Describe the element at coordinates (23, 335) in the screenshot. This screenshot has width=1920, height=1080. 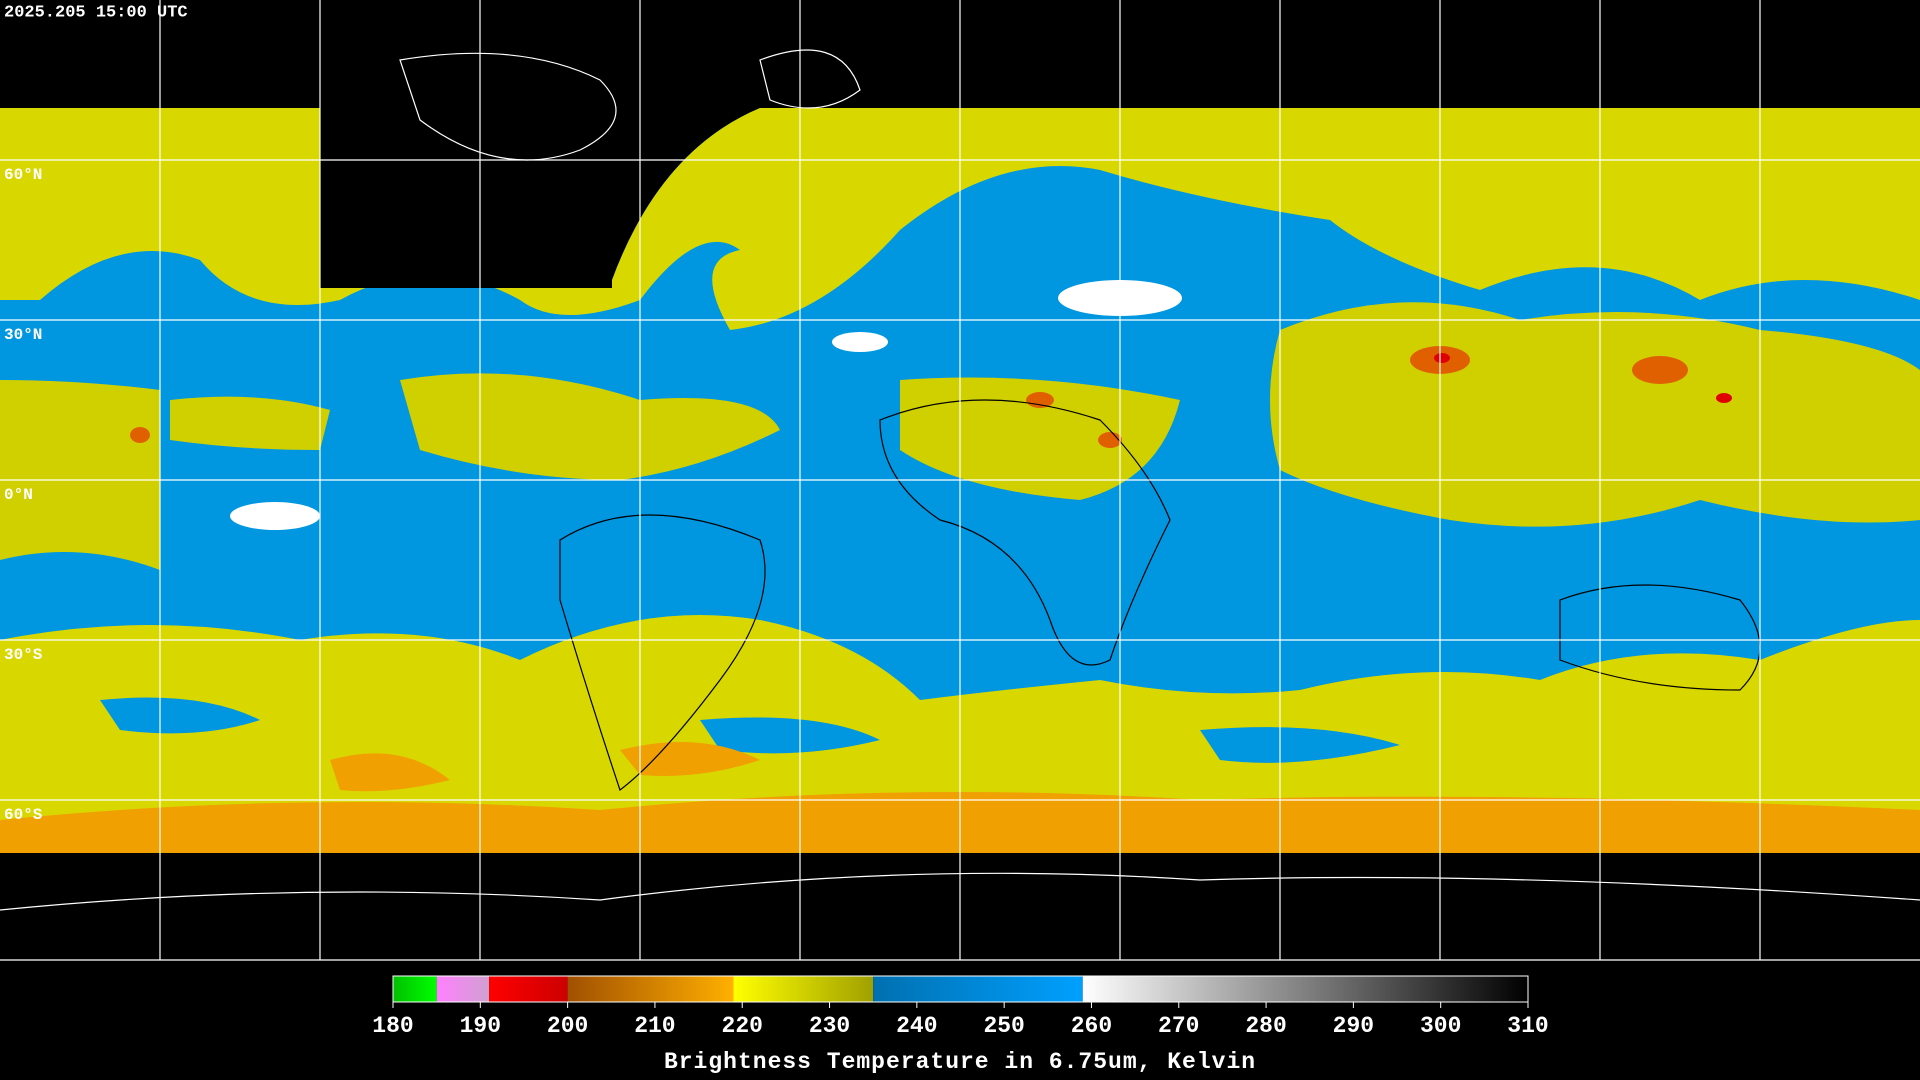
I see `latitude-label: 30°N` at that location.